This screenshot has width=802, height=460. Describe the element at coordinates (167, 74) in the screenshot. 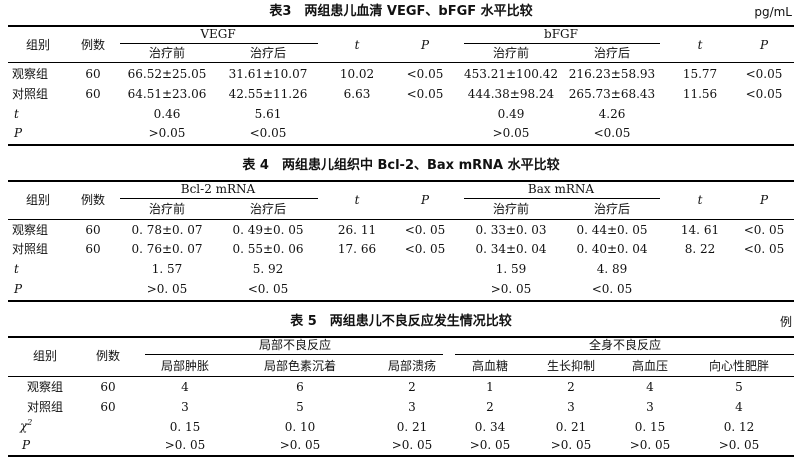

I see `table3-cell: 66.52±25.05` at that location.